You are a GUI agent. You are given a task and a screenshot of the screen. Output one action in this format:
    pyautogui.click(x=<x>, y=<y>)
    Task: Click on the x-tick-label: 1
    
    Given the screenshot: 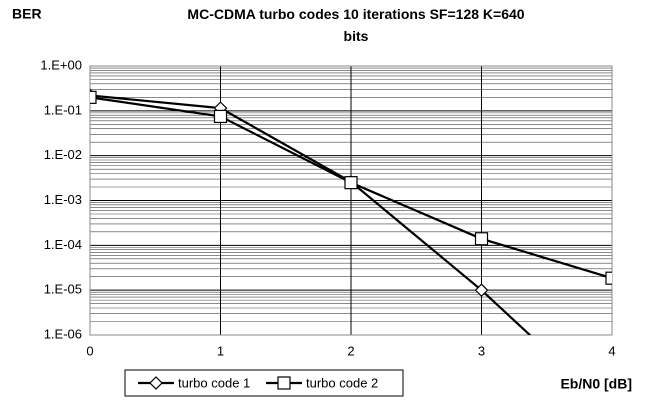 What is the action you would take?
    pyautogui.click(x=220, y=350)
    